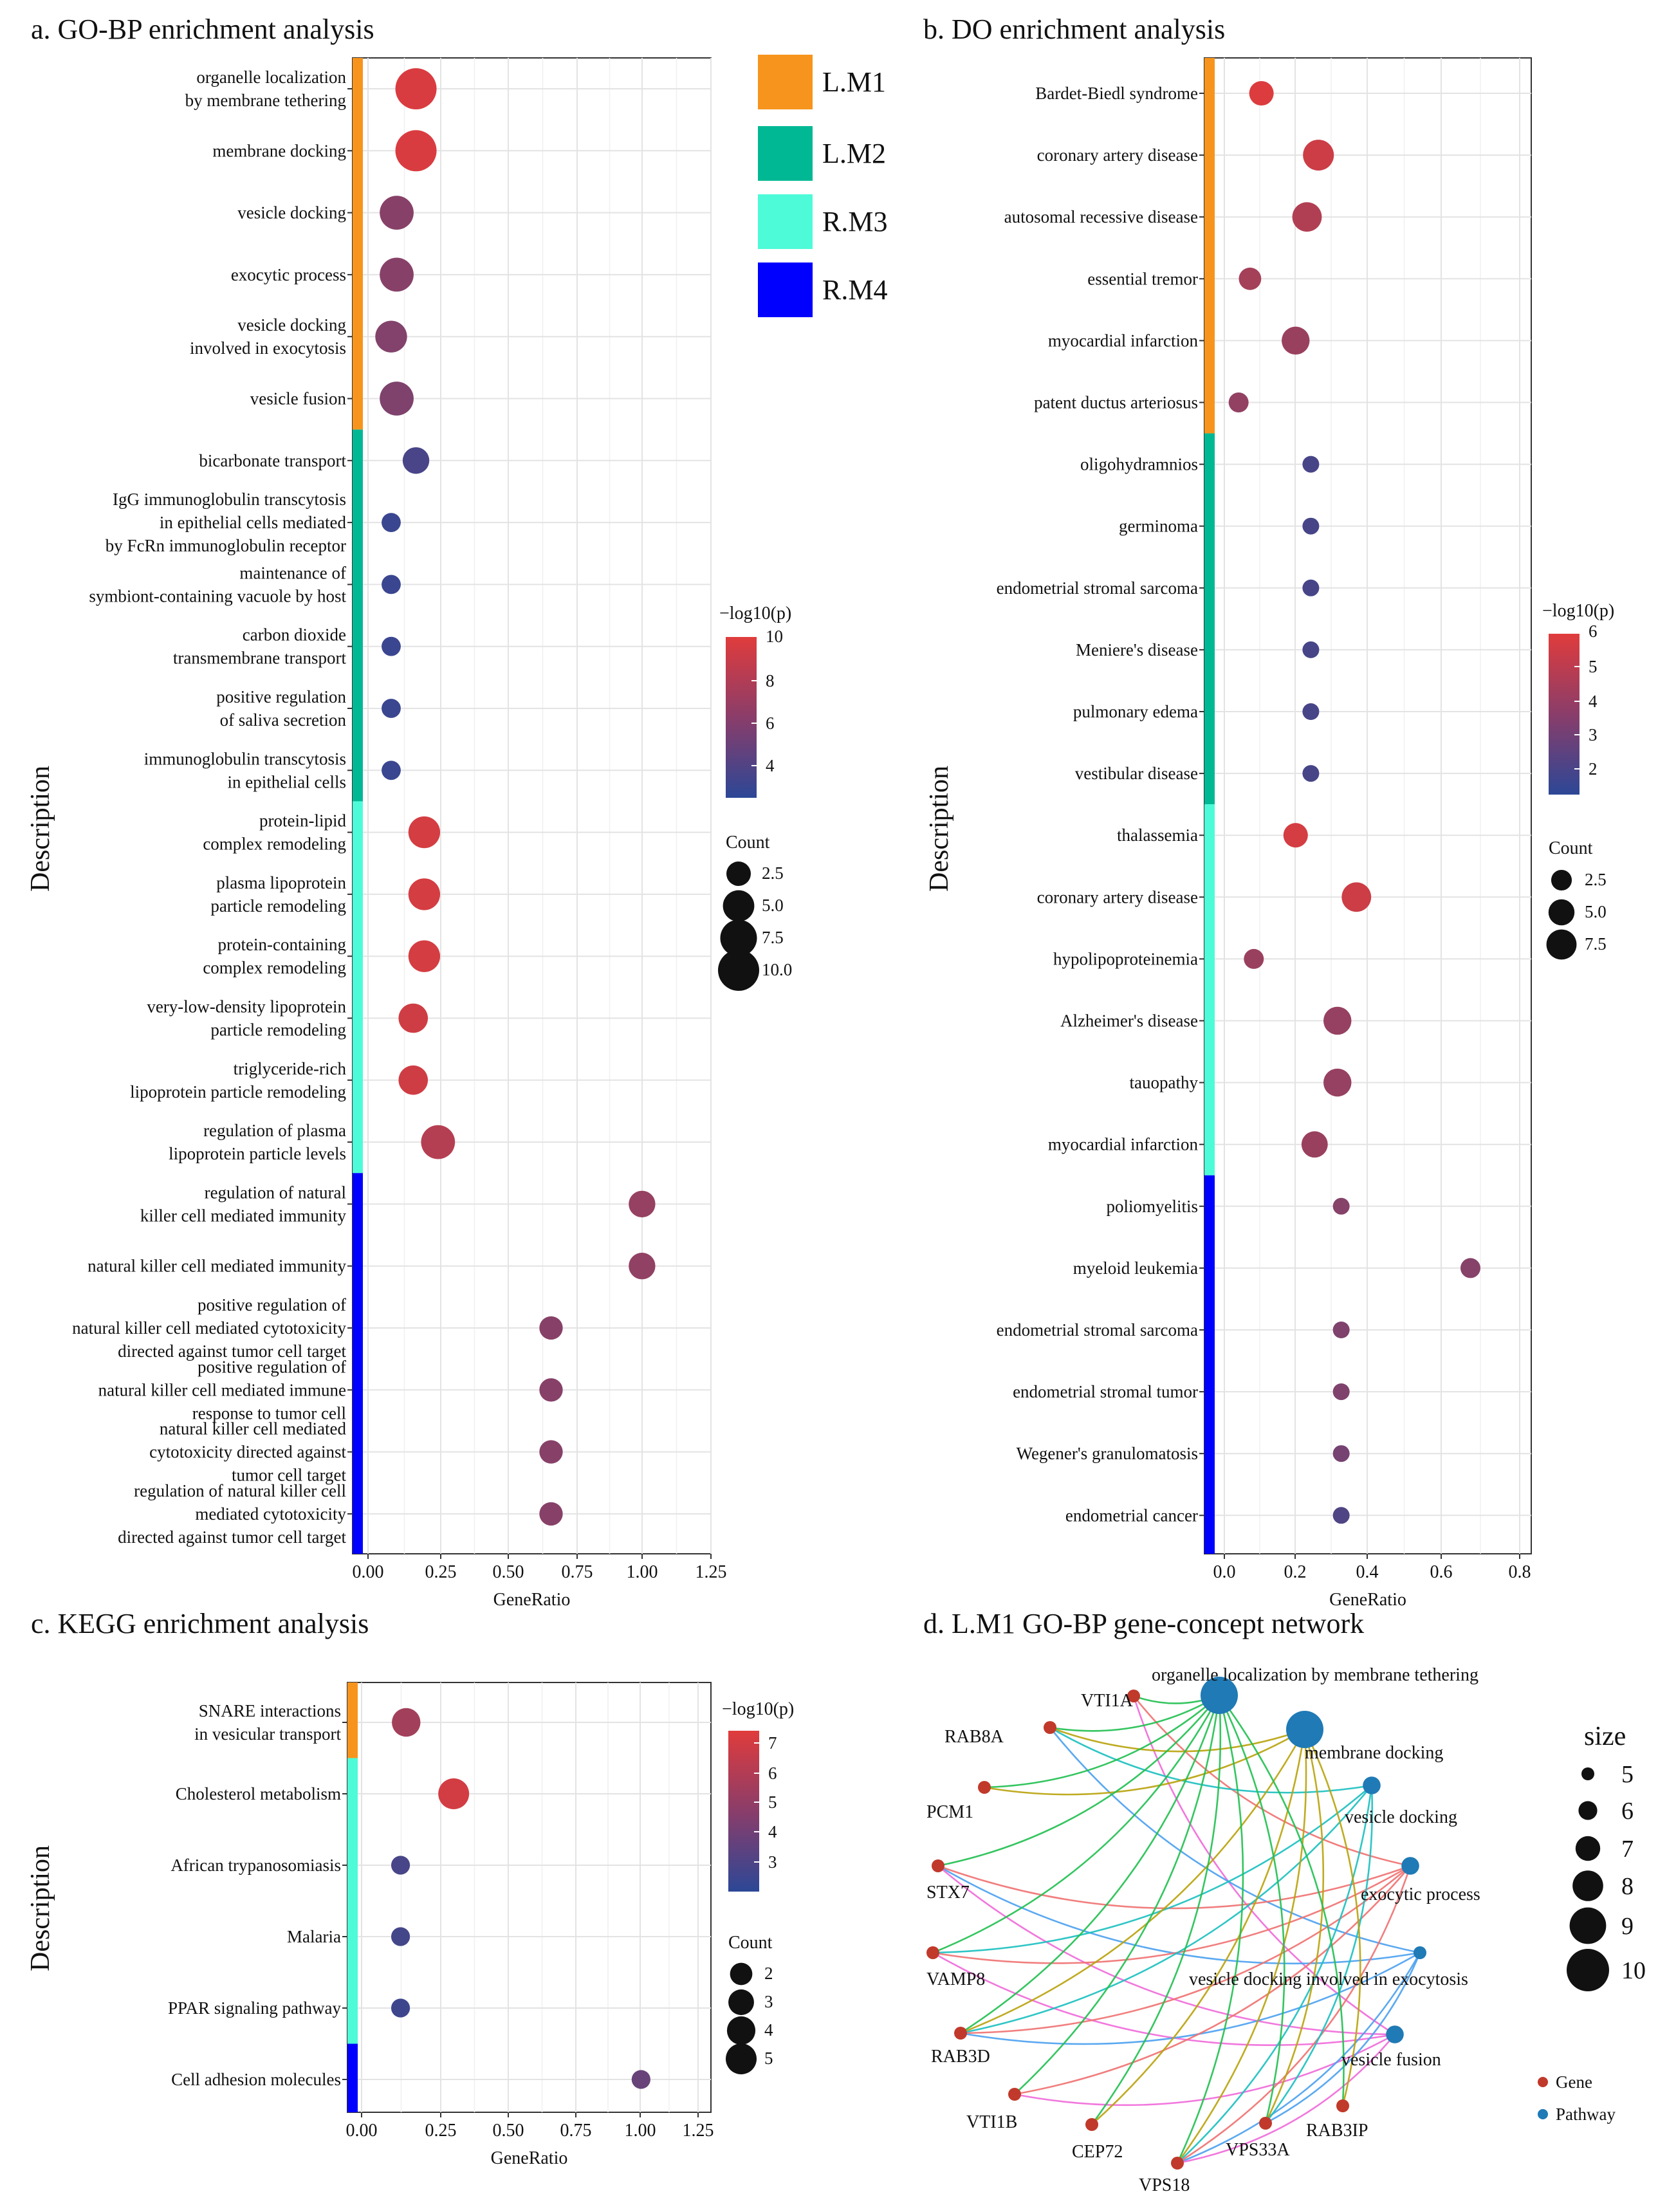  Describe the element at coordinates (290, 1068) in the screenshot. I see `y-tick-label-line: triglyceride-rich` at that location.